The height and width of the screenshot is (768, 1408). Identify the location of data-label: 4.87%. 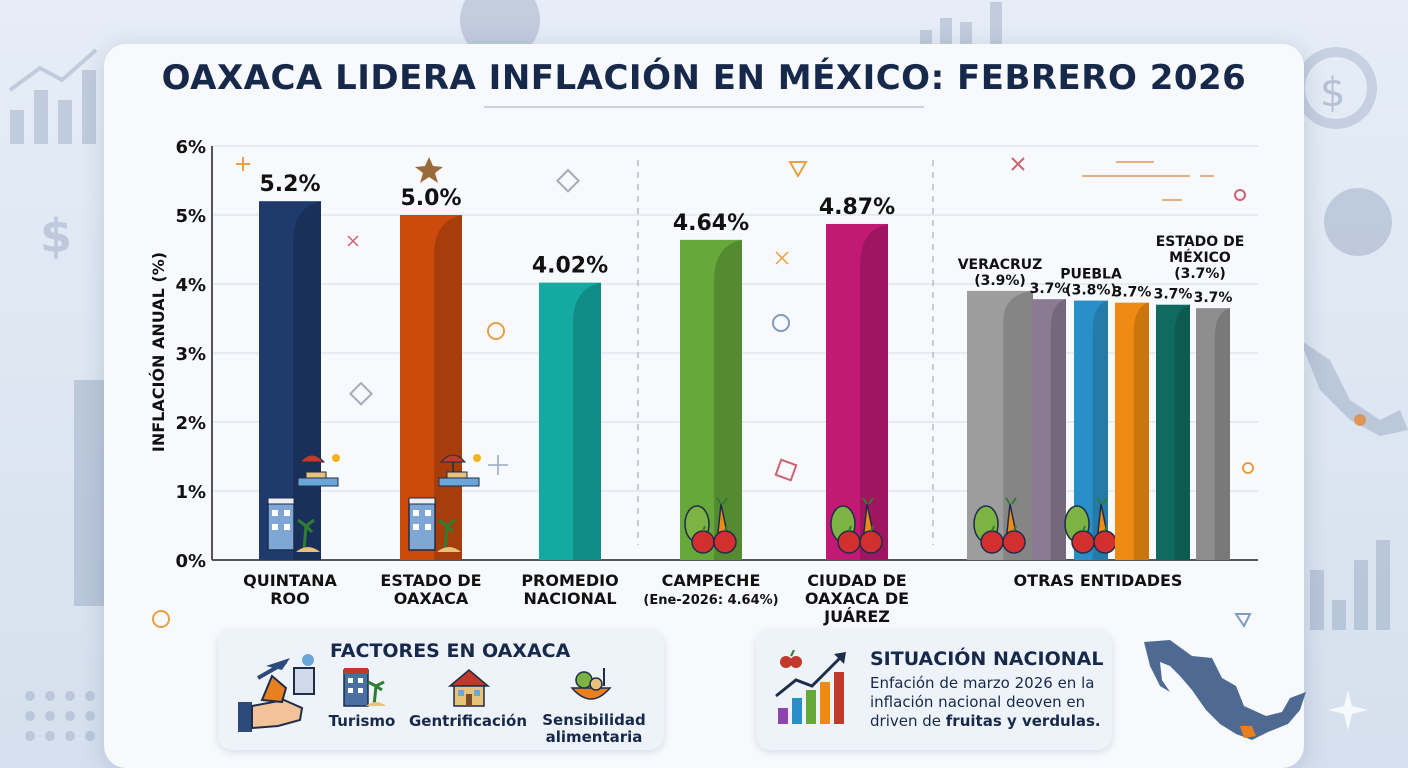
(857, 207).